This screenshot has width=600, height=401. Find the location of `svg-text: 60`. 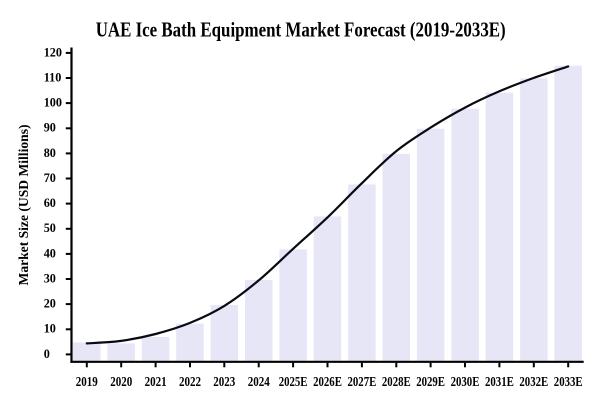

svg-text: 60 is located at coordinates (50, 203).